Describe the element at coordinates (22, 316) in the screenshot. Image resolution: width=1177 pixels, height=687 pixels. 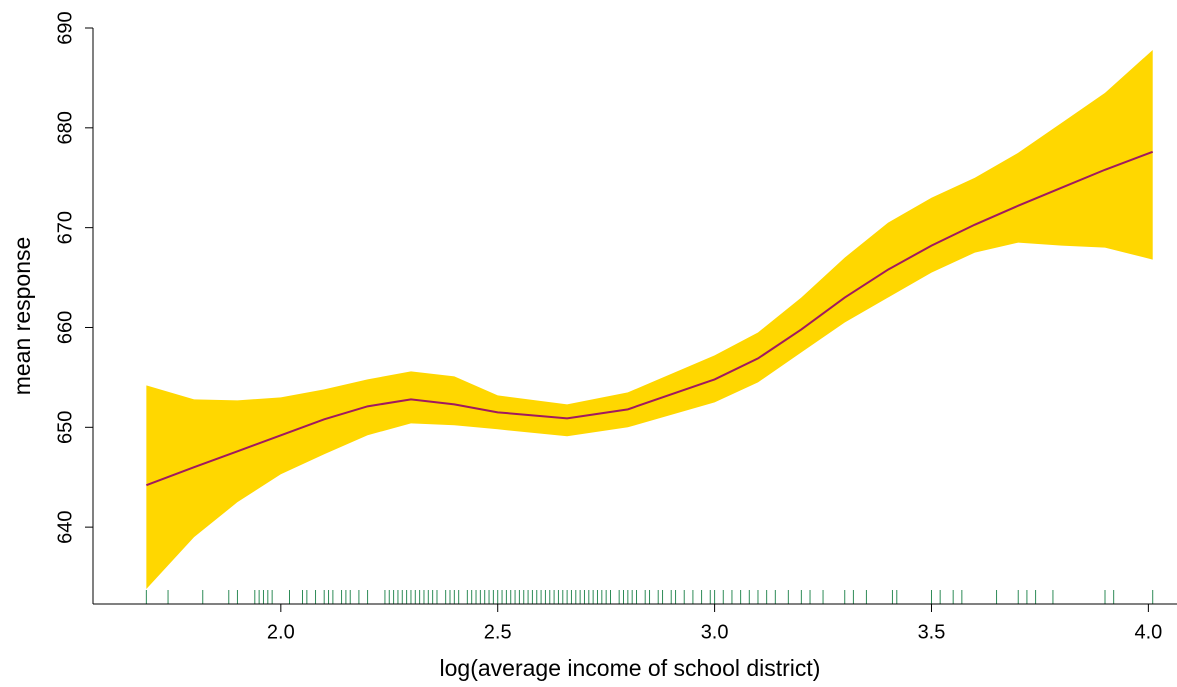
I see `y-axis-title: mean response` at that location.